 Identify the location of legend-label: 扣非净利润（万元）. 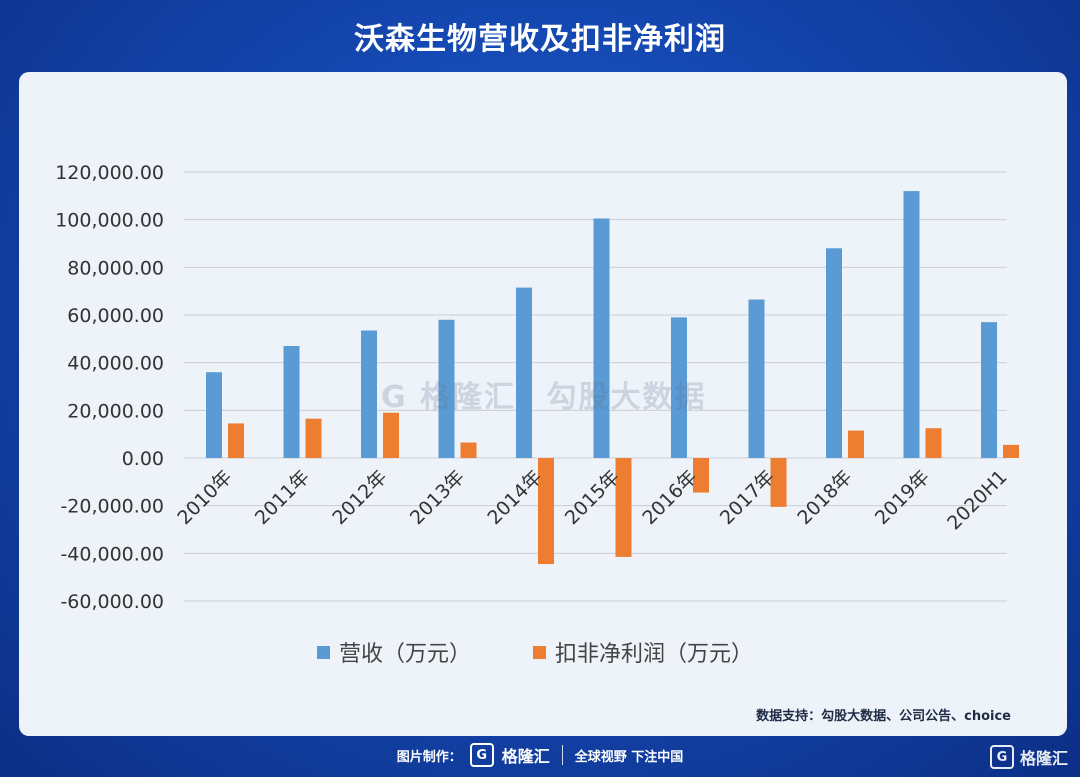
(654, 654).